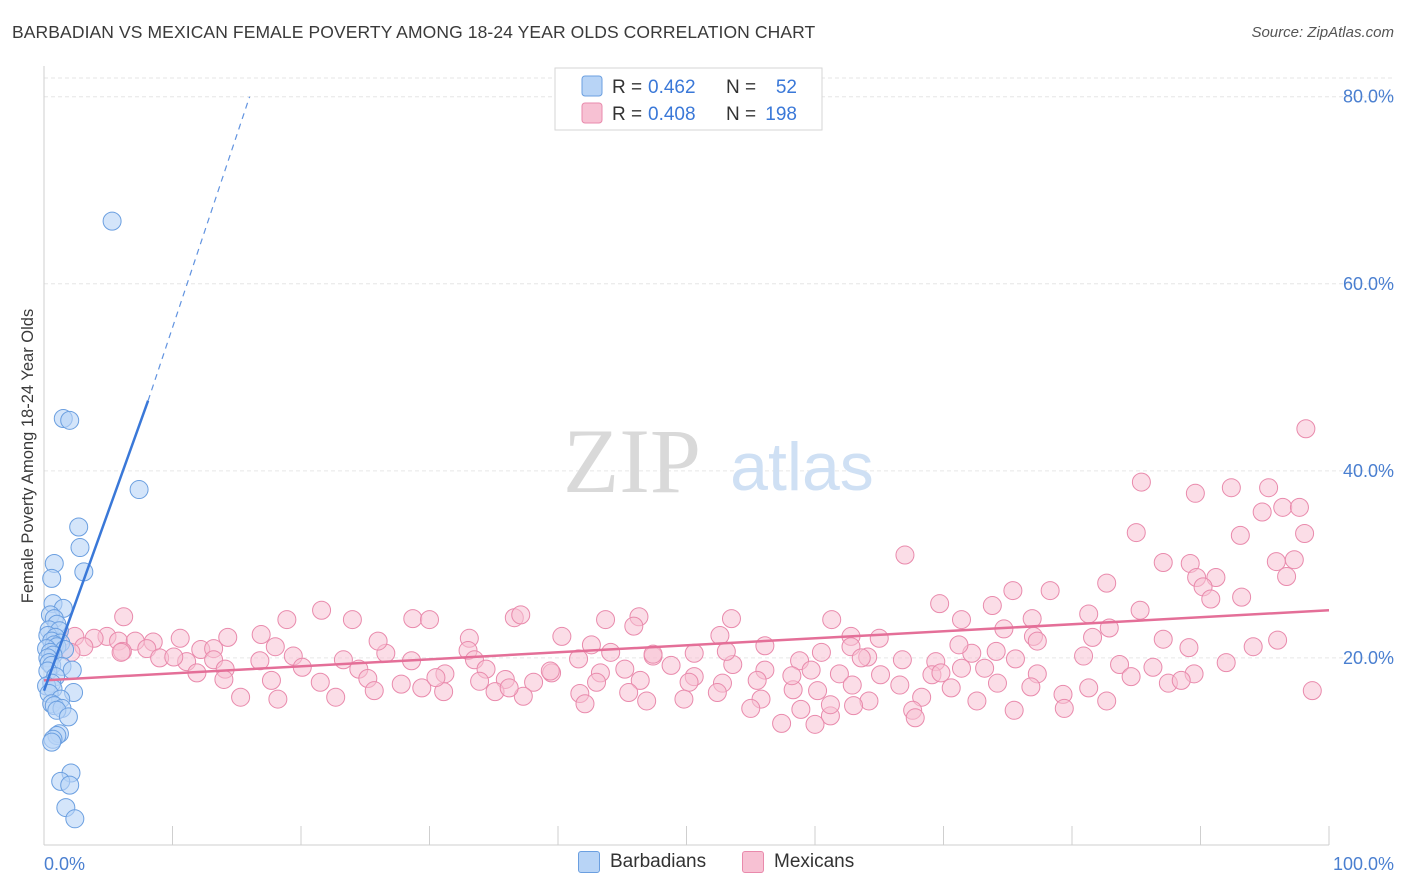 The width and height of the screenshot is (1406, 892). What do you see at coordinates (672, 114) in the screenshot?
I see `legend-r-value-2: 0.408` at bounding box center [672, 114].